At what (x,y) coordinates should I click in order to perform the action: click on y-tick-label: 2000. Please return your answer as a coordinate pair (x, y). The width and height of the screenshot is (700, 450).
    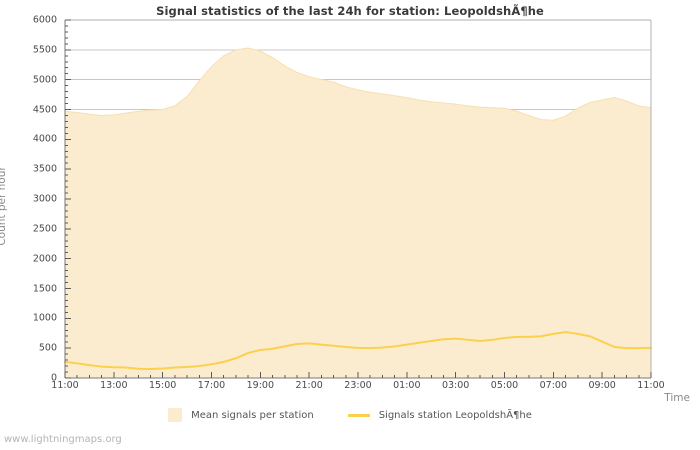
    Looking at the image, I should click on (44, 259).